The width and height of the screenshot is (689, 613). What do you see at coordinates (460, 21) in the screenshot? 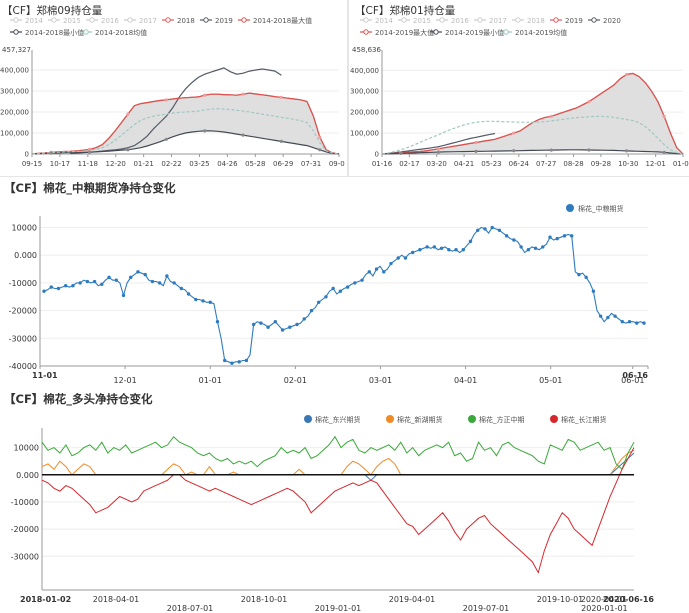
I see `legend-label: 2016` at bounding box center [460, 21].